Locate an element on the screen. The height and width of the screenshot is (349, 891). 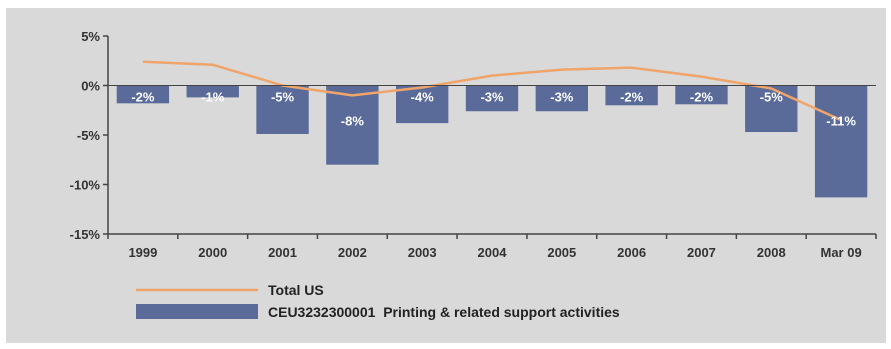
y-tick-label: 0% is located at coordinates (90, 86).